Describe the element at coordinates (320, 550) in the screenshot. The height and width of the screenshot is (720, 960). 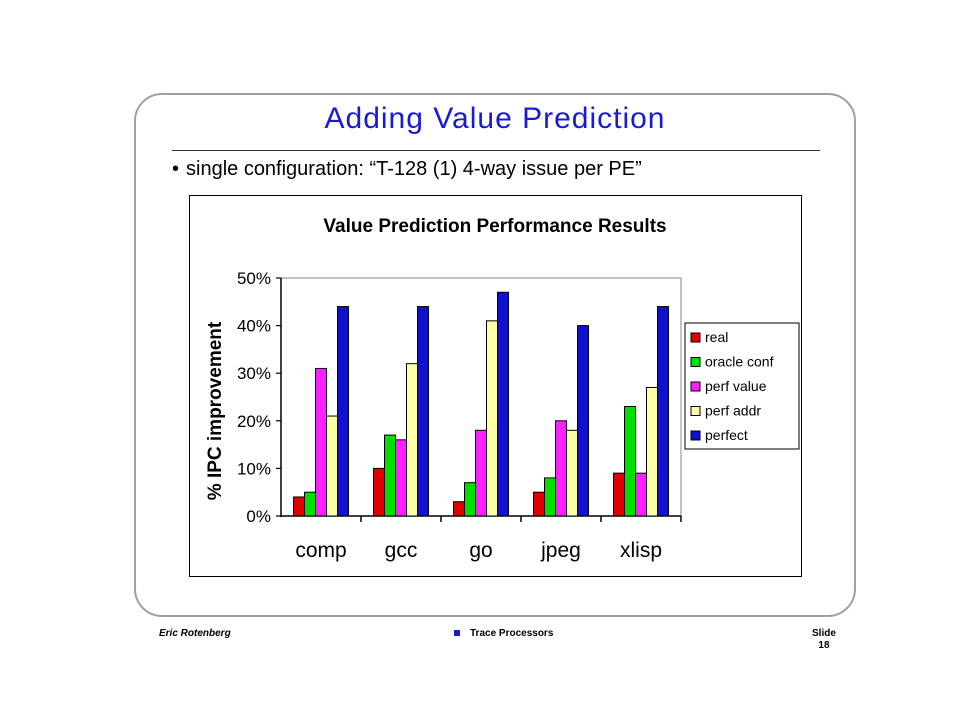
I see `x-tick-label: comp` at that location.